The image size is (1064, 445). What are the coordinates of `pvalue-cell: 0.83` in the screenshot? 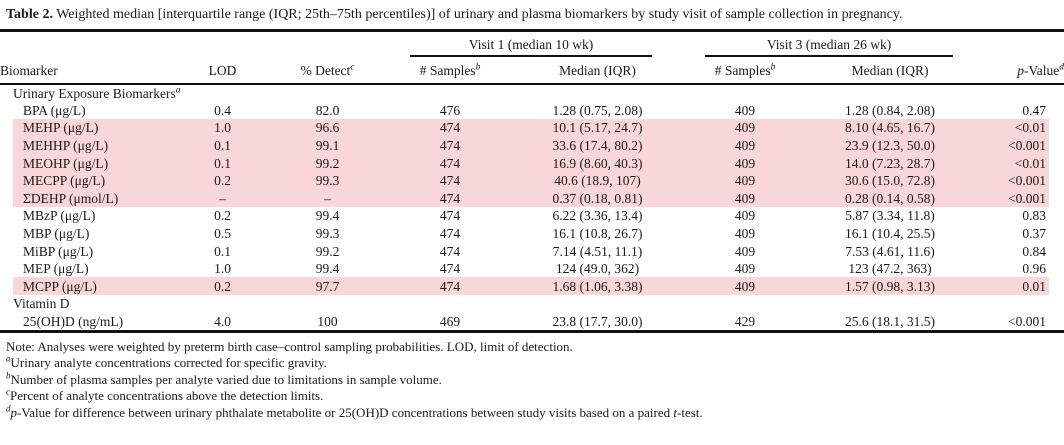 It's located at (1034, 216).